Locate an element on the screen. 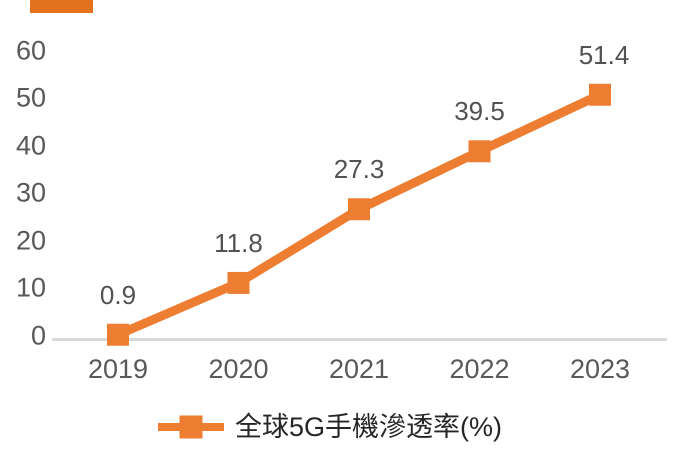 The image size is (680, 460). data-label: 27.3 is located at coordinates (359, 169).